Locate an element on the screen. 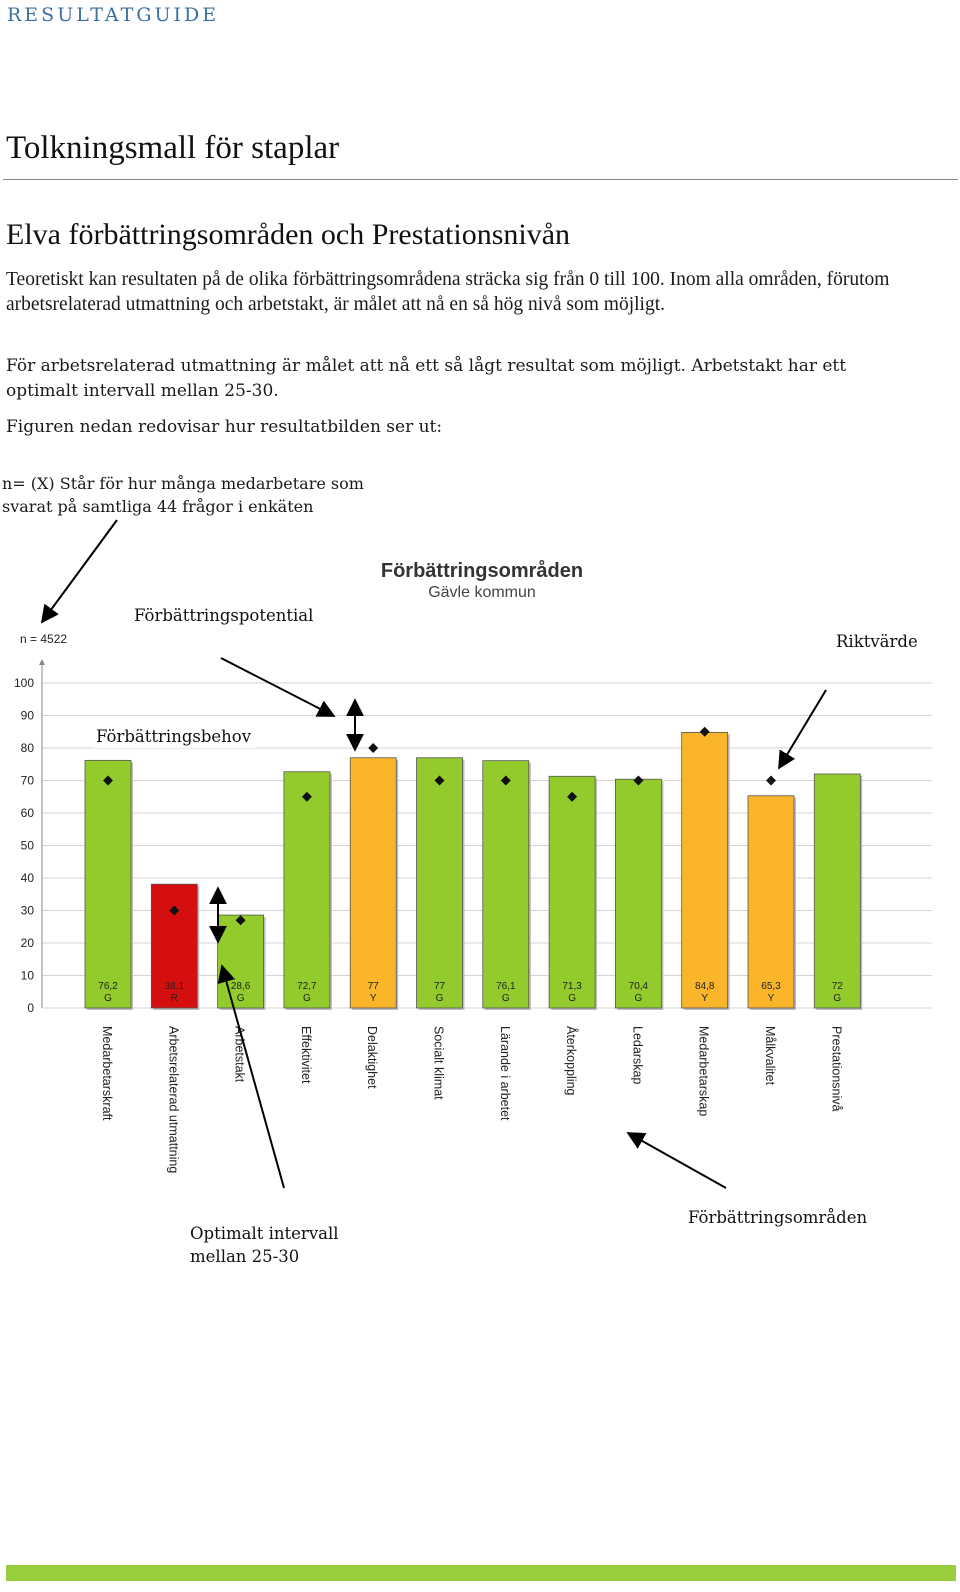 The height and width of the screenshot is (1592, 960). chart-subtitle: Gävle kommun is located at coordinates (482, 592).